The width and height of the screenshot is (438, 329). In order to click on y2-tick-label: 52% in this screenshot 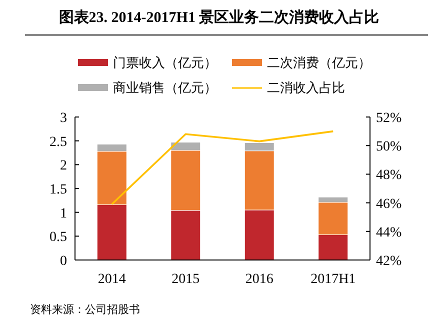, I will do `click(389, 118)`.